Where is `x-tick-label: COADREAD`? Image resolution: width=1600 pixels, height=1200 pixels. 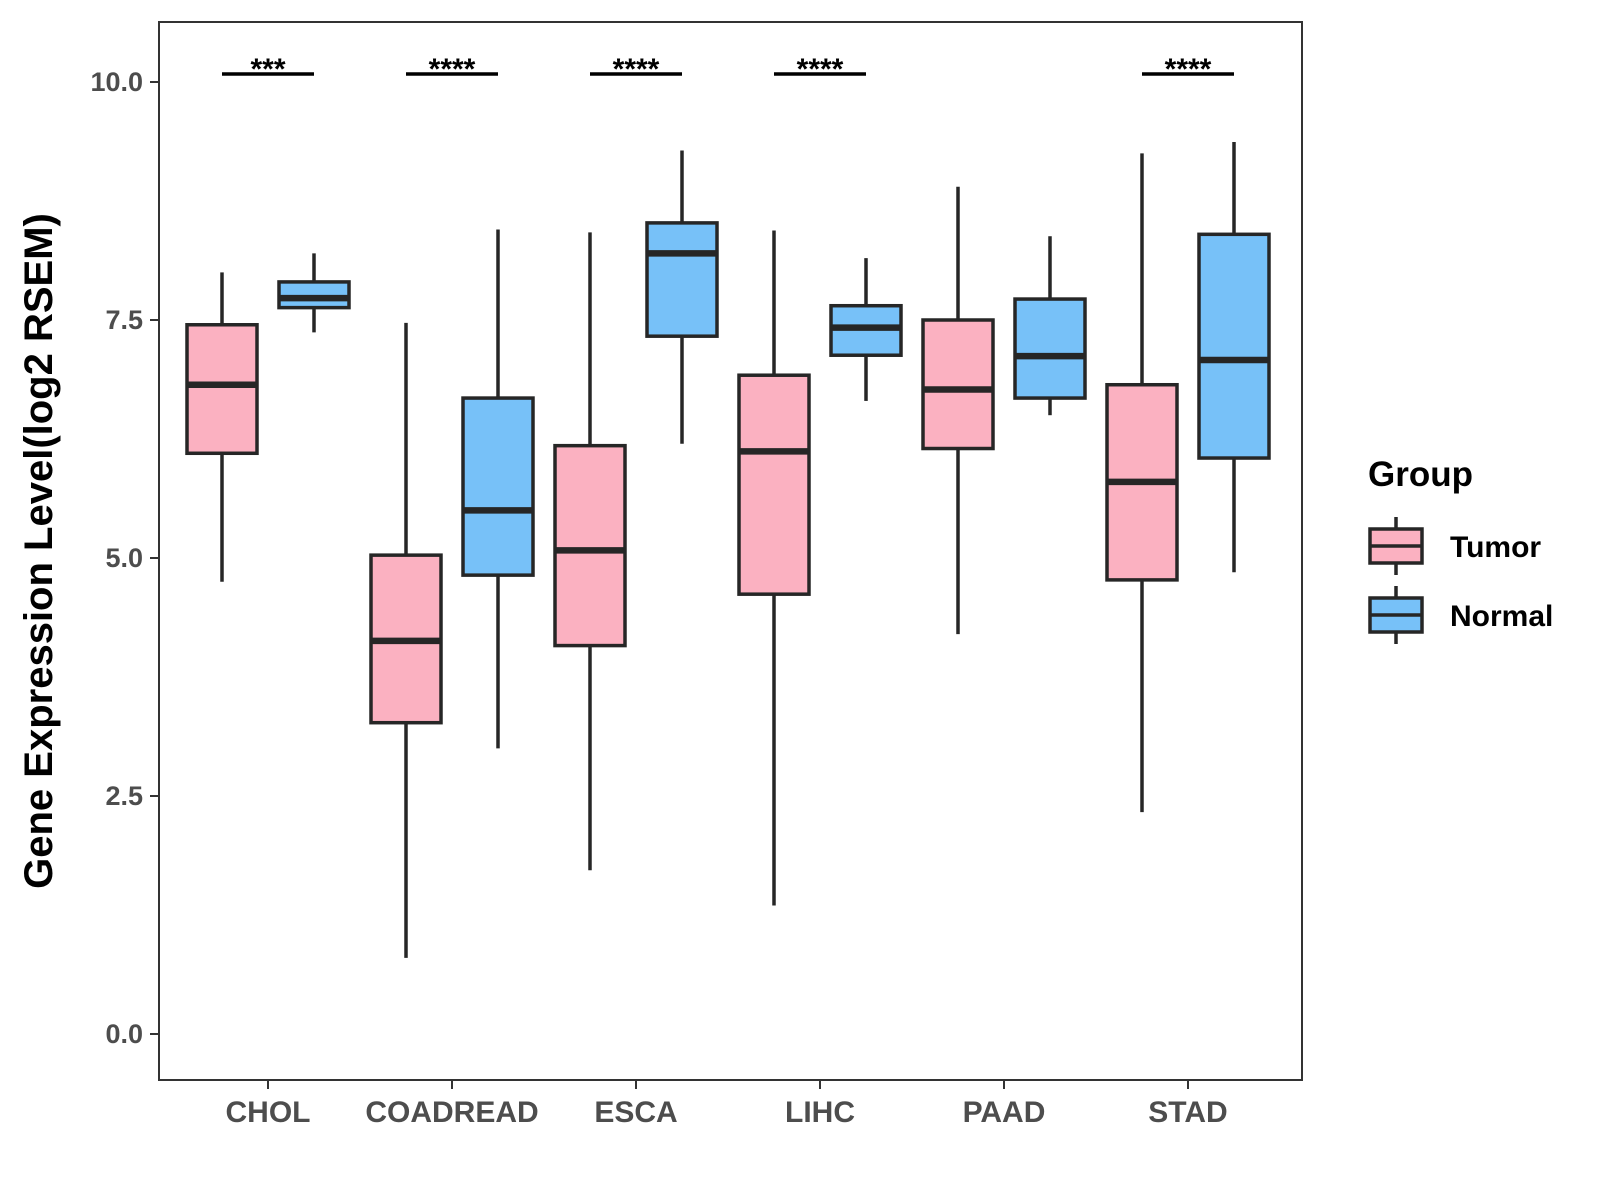
x-tick-label: COADREAD is located at coordinates (451, 1112).